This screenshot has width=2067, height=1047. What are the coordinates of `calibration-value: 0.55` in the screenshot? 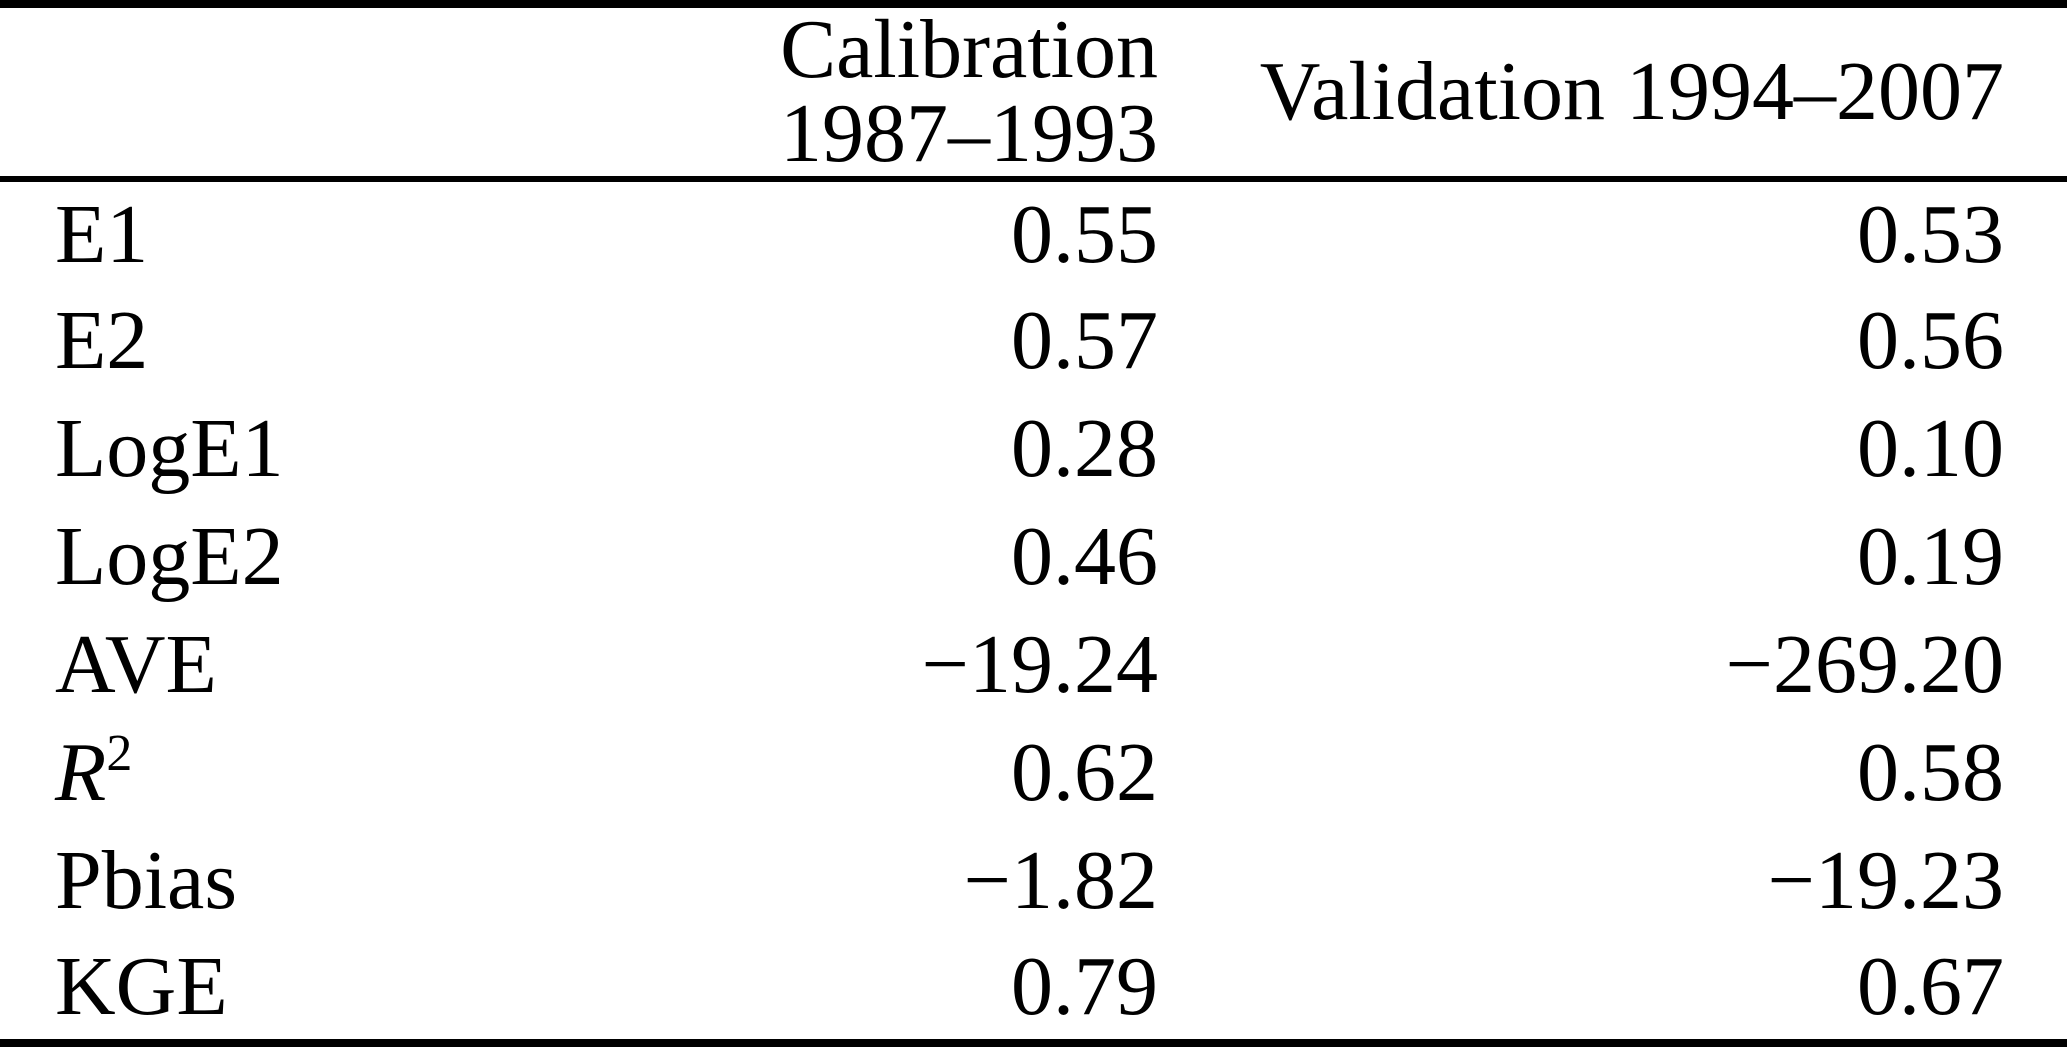 It's located at (1084, 234).